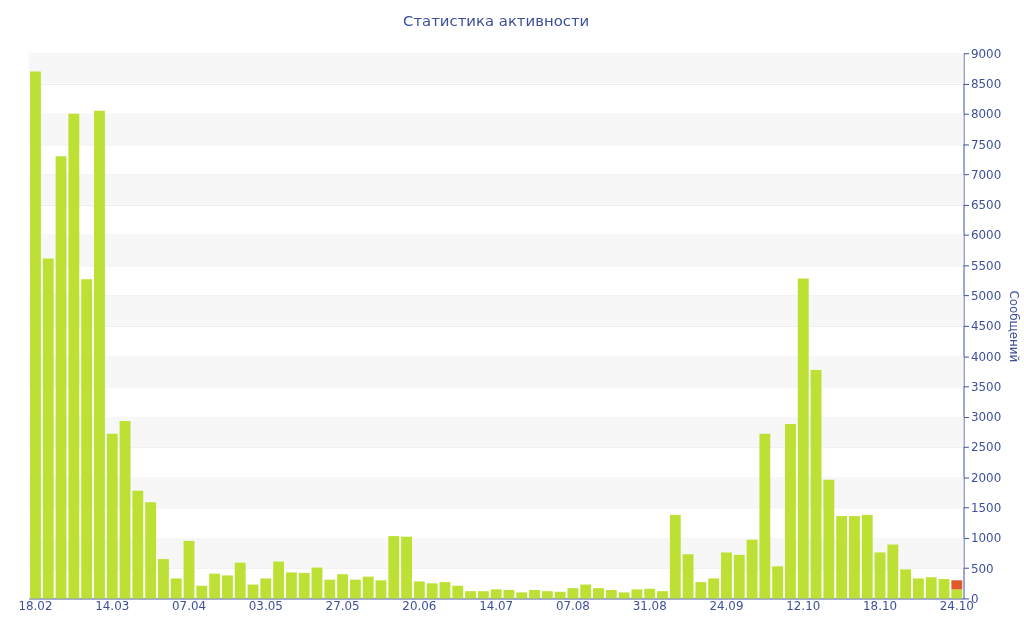 Image resolution: width=1024 pixels, height=640 pixels. What do you see at coordinates (986, 447) in the screenshot?
I see `y-tick-label: 2500` at bounding box center [986, 447].